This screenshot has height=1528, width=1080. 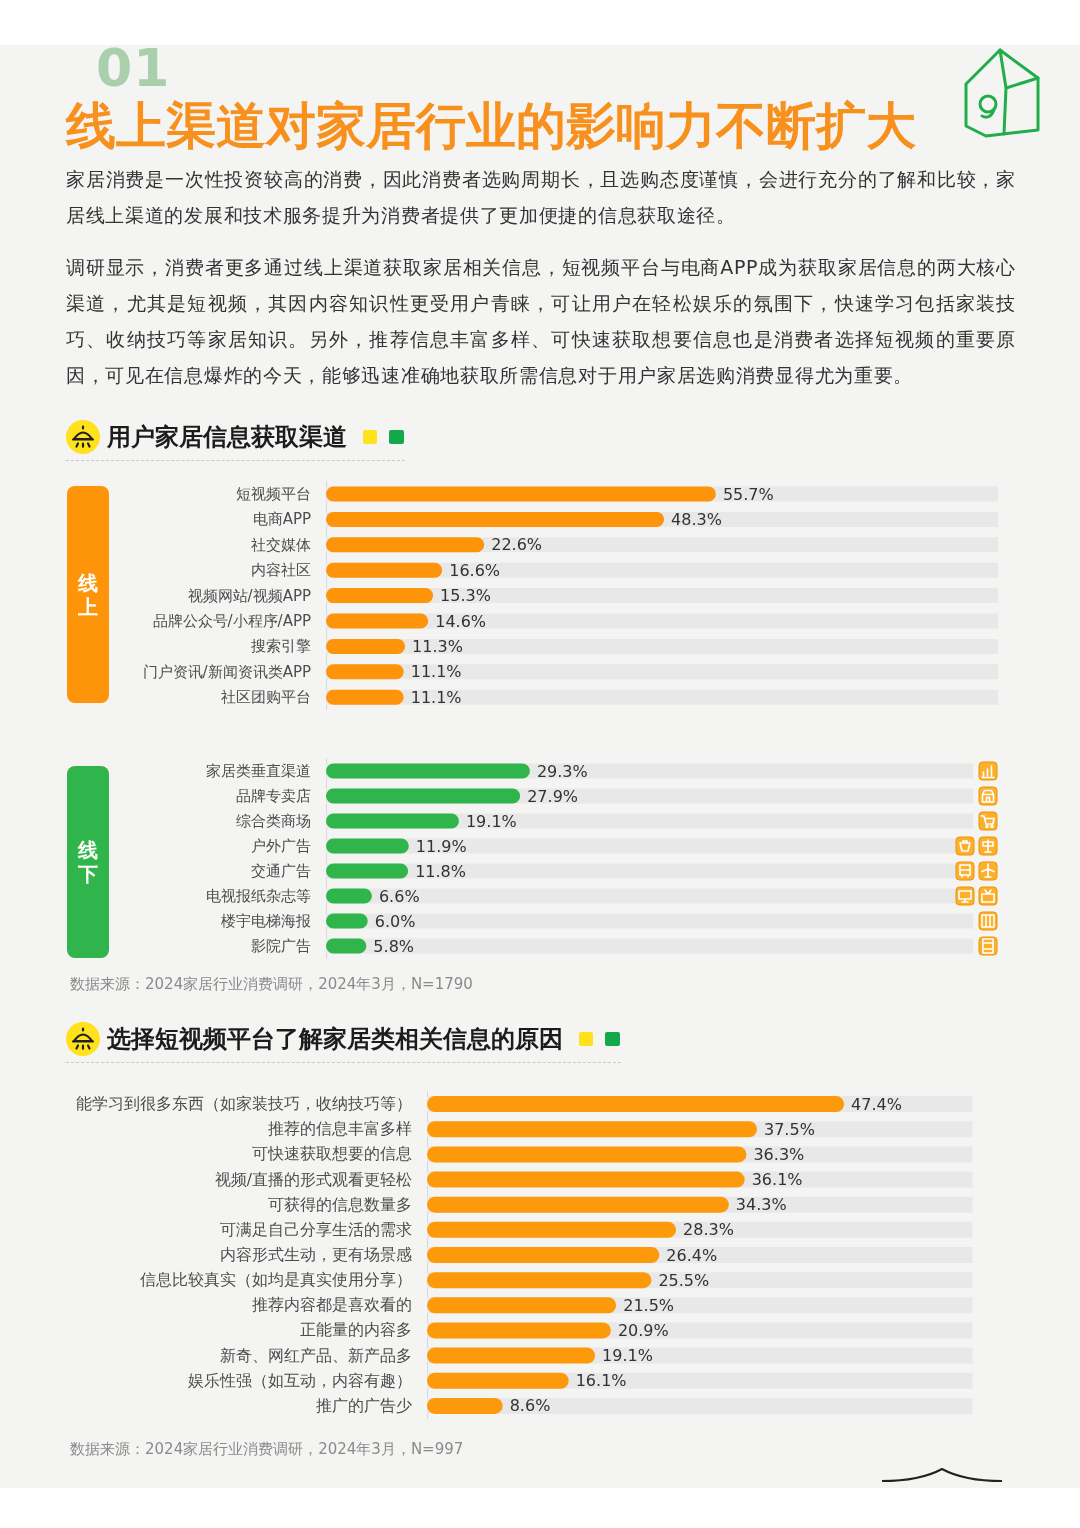 What do you see at coordinates (281, 646) in the screenshot?
I see `y-tick-label: 搜索引擎` at bounding box center [281, 646].